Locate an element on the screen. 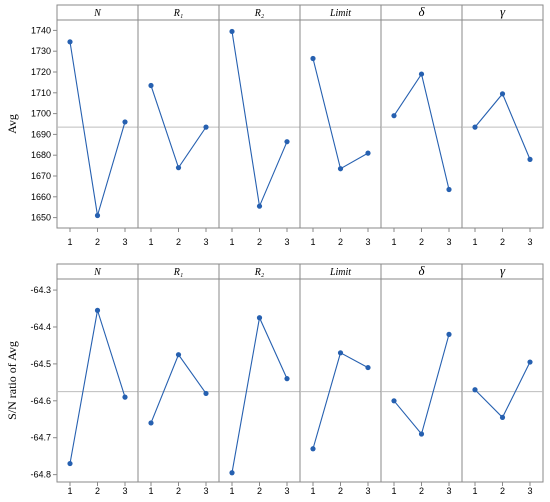  y-axis-label: Avg is located at coordinates (12, 124).